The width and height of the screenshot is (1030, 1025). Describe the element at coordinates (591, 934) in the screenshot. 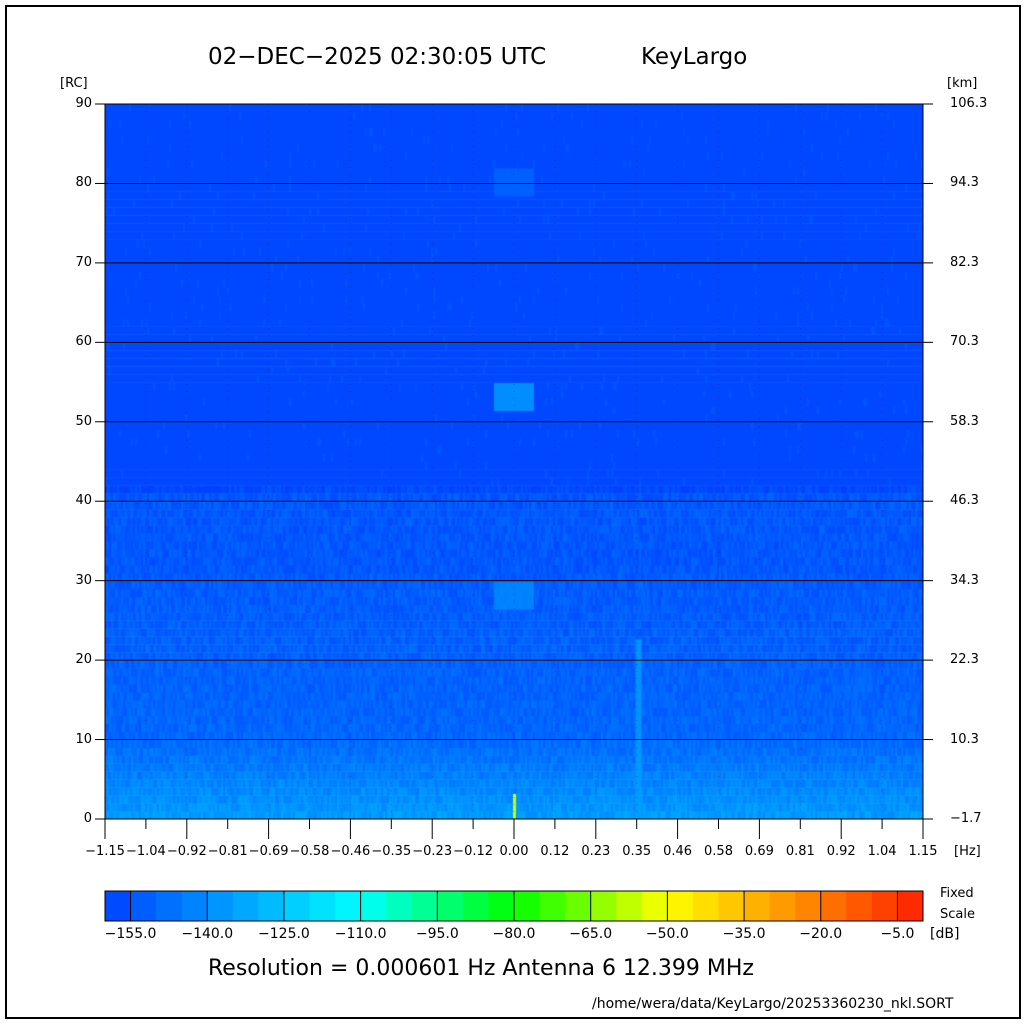

I see `colorbar-tick-label: −65.0` at that location.